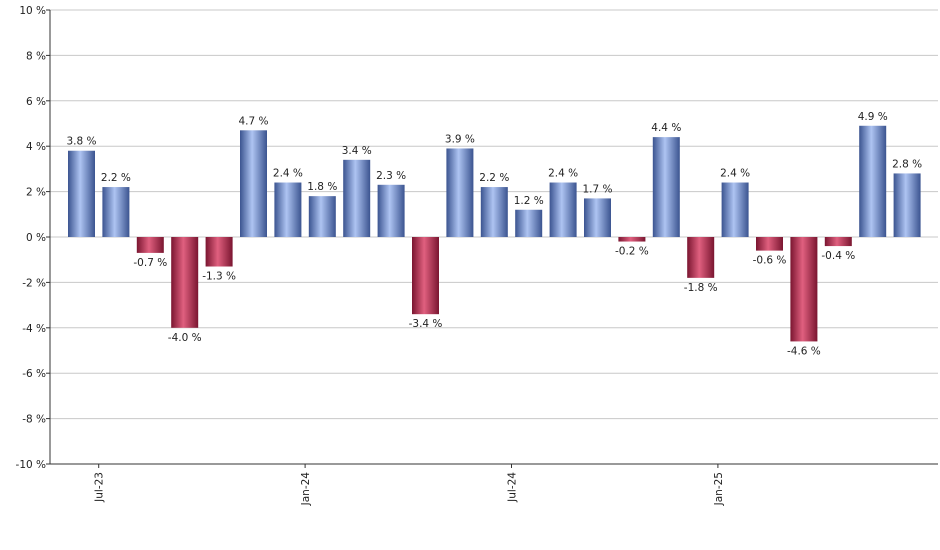  I want to click on data-label: 1.8 %, so click(322, 187).